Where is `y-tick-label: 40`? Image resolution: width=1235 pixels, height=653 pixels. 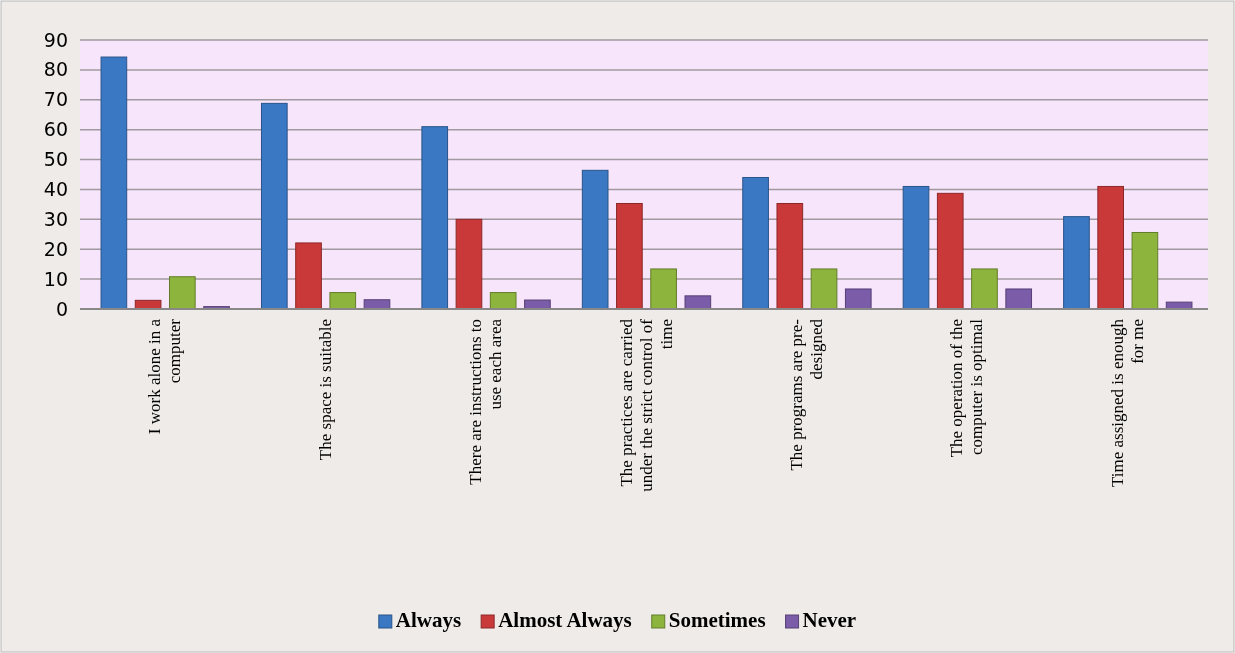
y-tick-label: 40 is located at coordinates (55, 189).